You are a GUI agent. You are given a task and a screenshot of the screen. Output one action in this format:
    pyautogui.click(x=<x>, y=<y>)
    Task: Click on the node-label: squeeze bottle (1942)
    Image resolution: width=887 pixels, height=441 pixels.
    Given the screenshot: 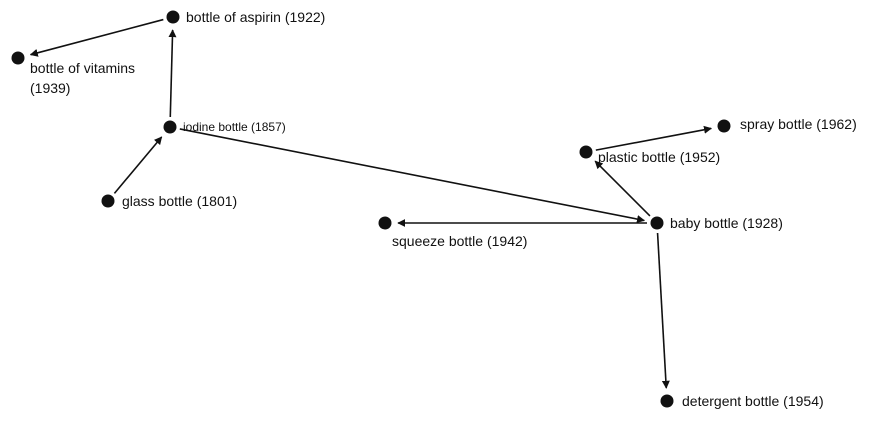 What is the action you would take?
    pyautogui.click(x=460, y=241)
    